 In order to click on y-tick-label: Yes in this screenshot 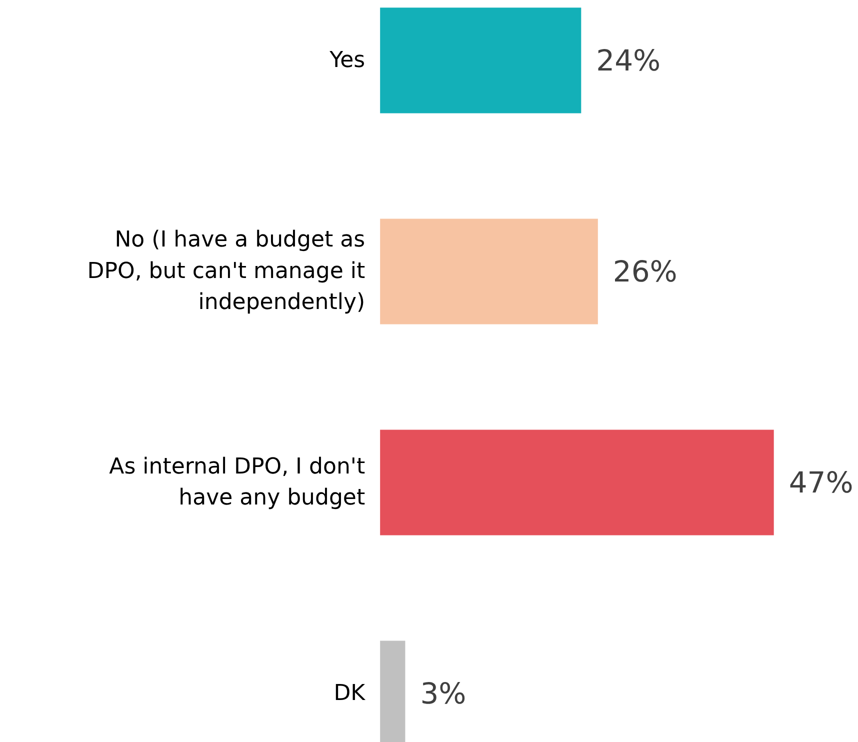, I will do `click(347, 60)`.